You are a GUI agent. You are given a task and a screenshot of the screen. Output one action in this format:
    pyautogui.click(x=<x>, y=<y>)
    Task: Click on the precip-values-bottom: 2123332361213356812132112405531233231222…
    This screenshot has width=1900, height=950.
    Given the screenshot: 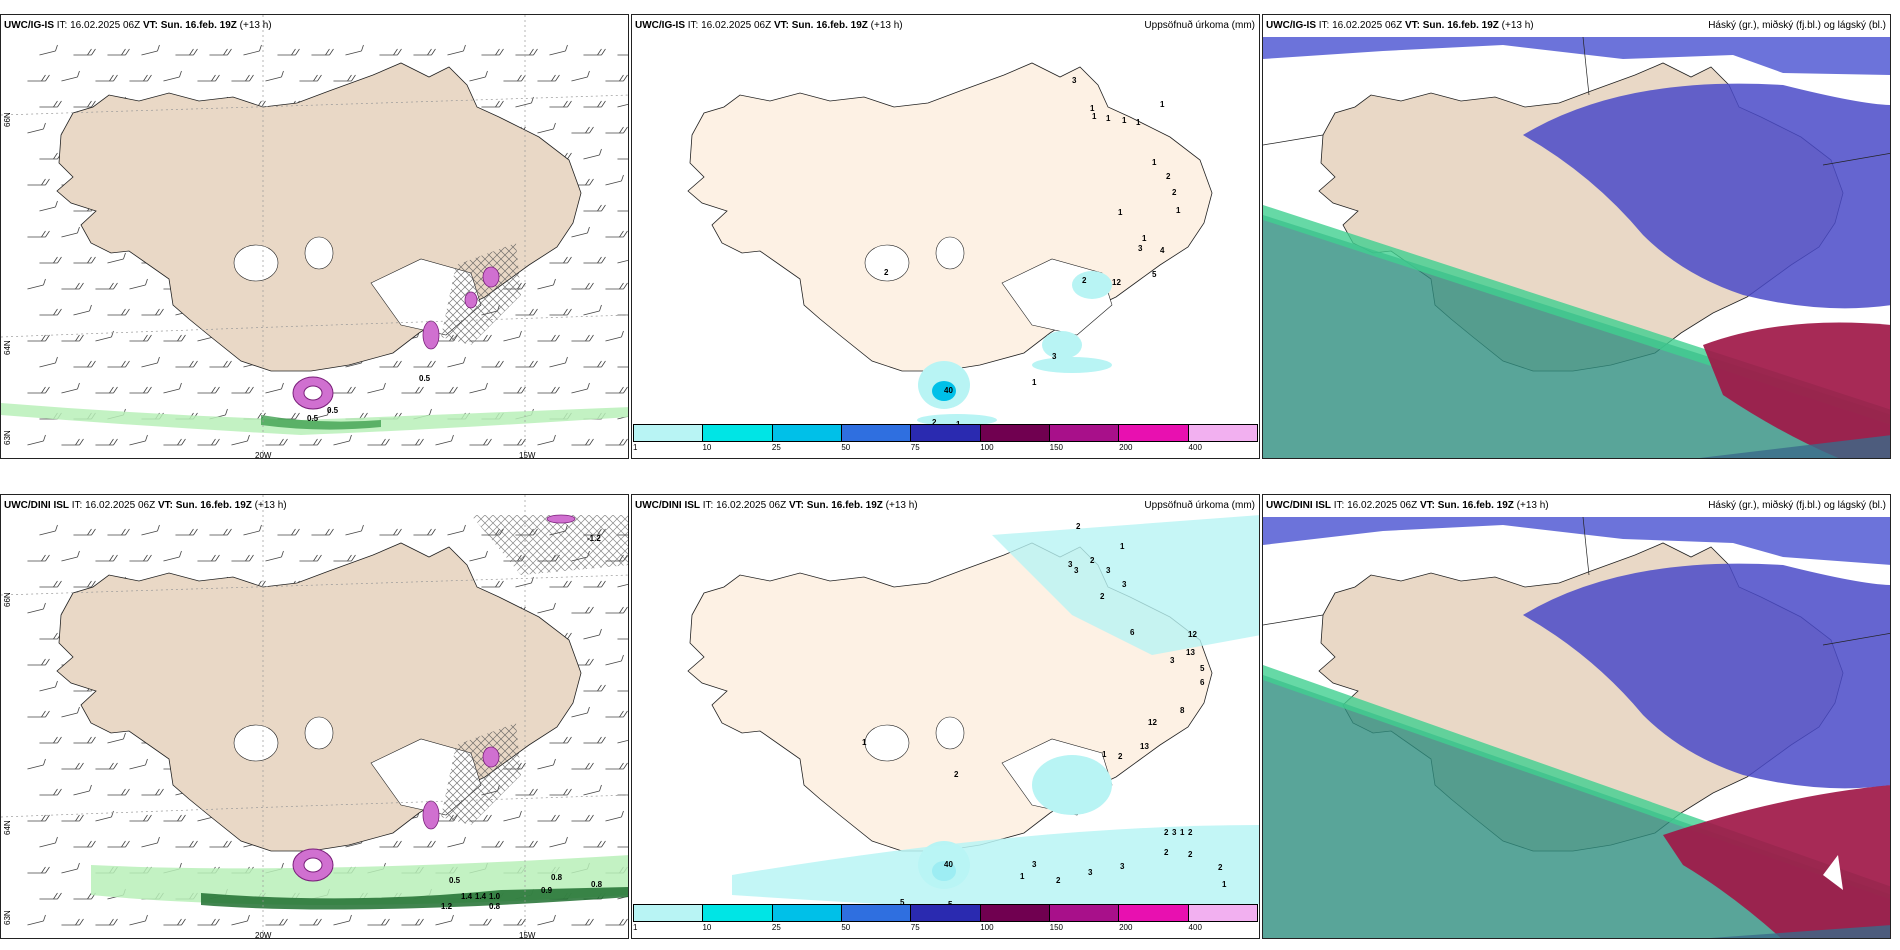 What is the action you would take?
    pyautogui.click(x=1044, y=718)
    